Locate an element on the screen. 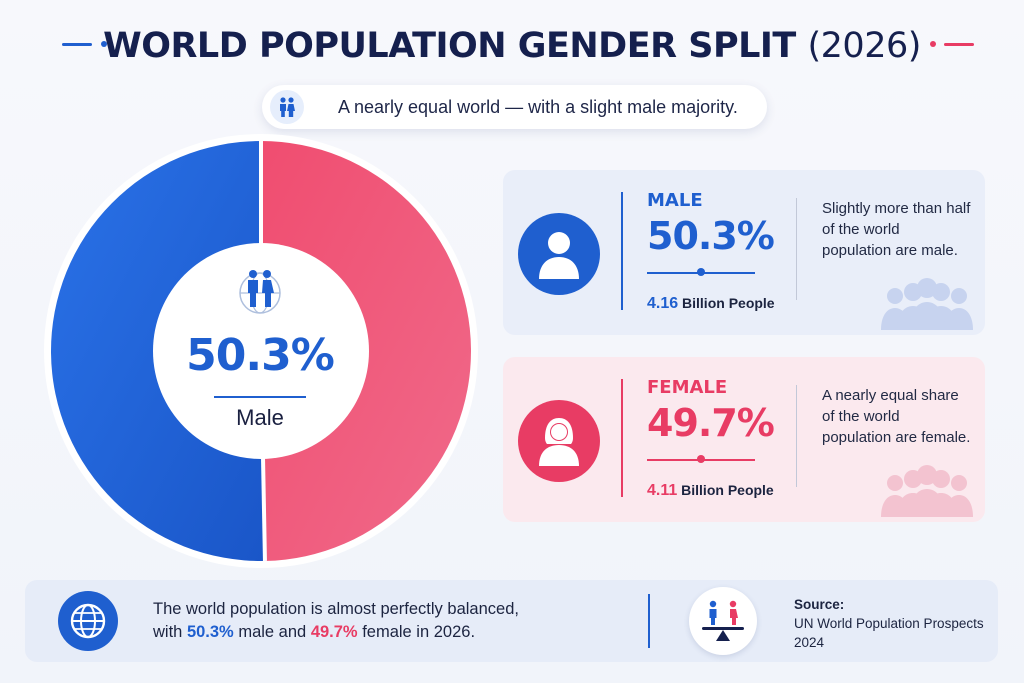 The width and height of the screenshot is (1024, 683). female-people-unit: Billion People is located at coordinates (727, 490).